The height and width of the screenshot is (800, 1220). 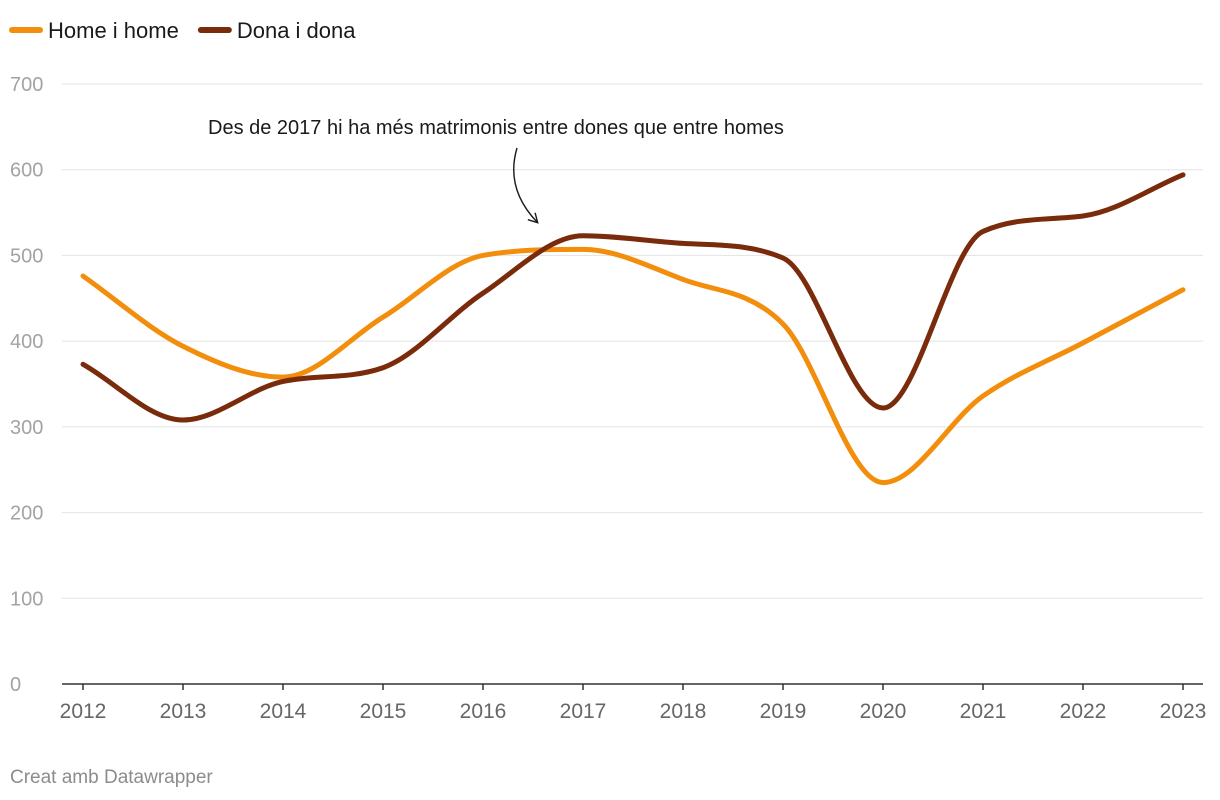 What do you see at coordinates (1183, 711) in the screenshot?
I see `x-tick-label: 2023` at bounding box center [1183, 711].